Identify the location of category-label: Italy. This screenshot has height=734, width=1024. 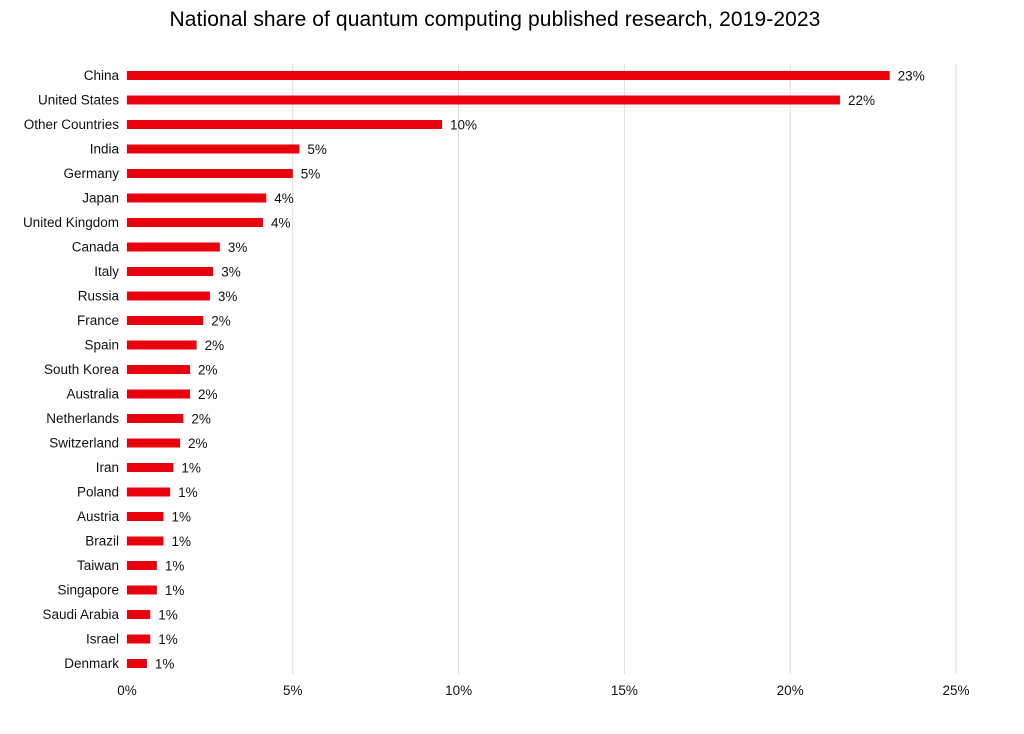
(106, 271).